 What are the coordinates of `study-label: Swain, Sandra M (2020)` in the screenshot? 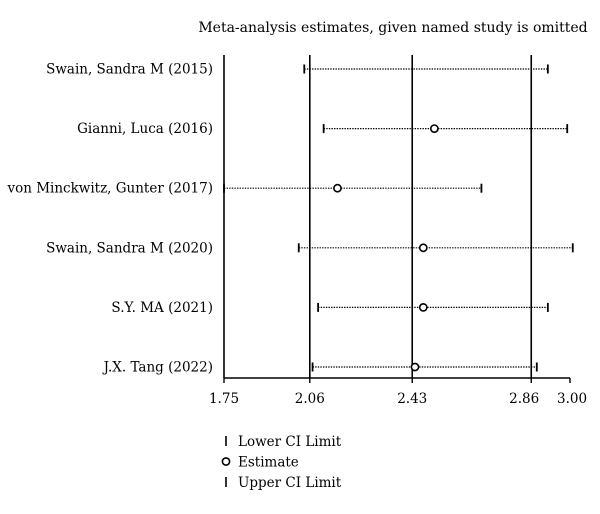 It's located at (129, 248).